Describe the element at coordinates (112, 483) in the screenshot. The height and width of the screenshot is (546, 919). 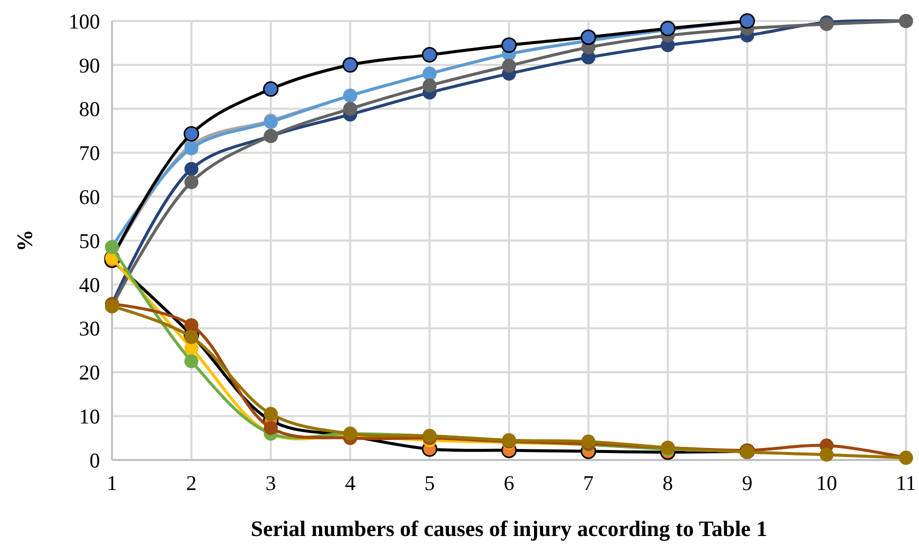
I see `x-tick-label: 1` at that location.